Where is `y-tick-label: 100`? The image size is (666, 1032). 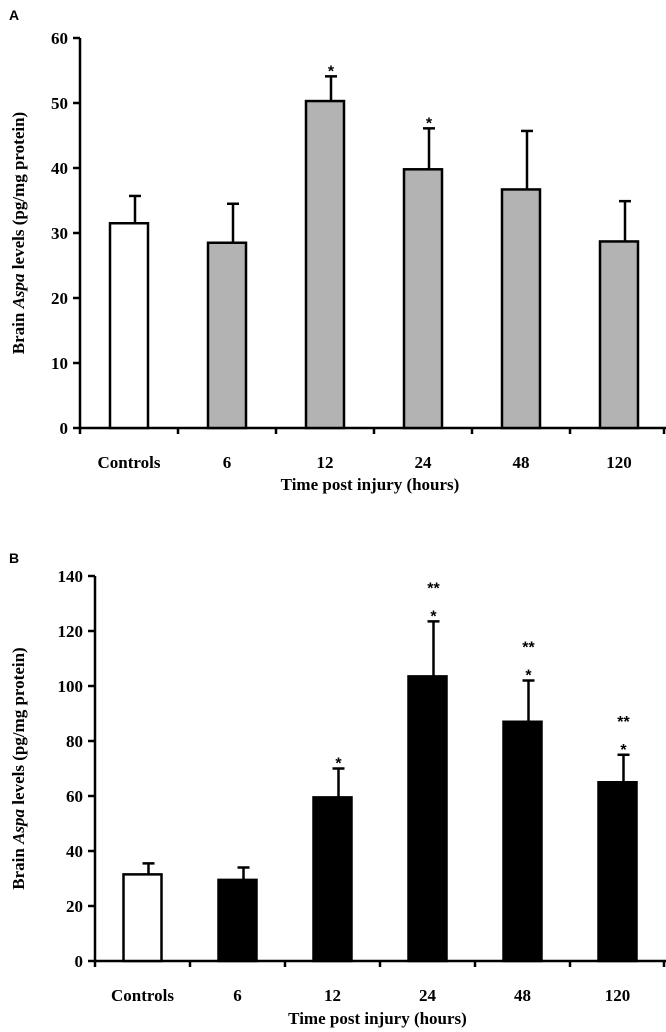 y-tick-label: 100 is located at coordinates (71, 686).